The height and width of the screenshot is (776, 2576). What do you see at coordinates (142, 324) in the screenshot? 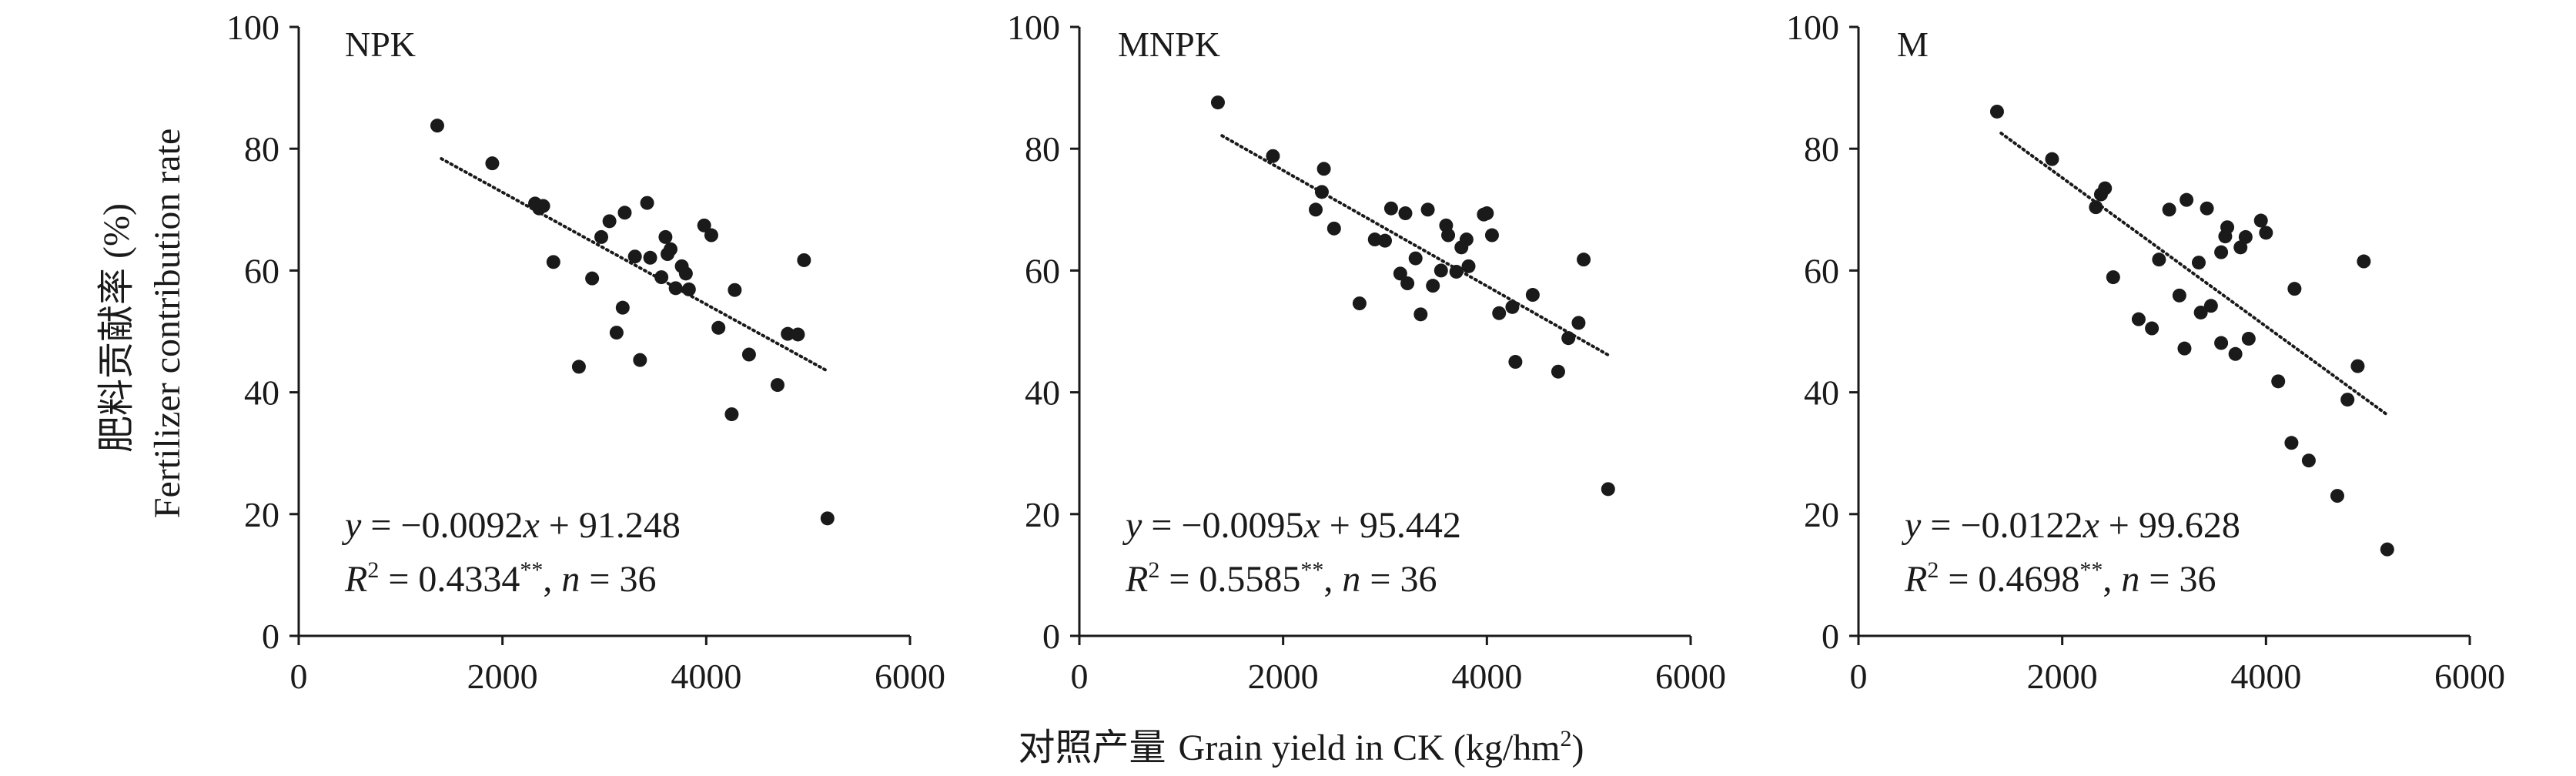
I see `y-axis-title: 肥料贡献率 (%) Fertilizer contribution rate` at bounding box center [142, 324].